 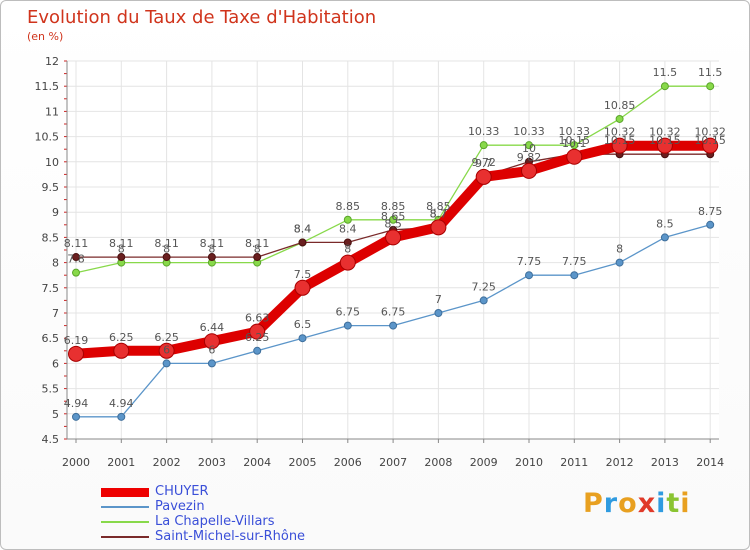 What do you see at coordinates (393, 462) in the screenshot?
I see `x-tick-label: 2007` at bounding box center [393, 462].